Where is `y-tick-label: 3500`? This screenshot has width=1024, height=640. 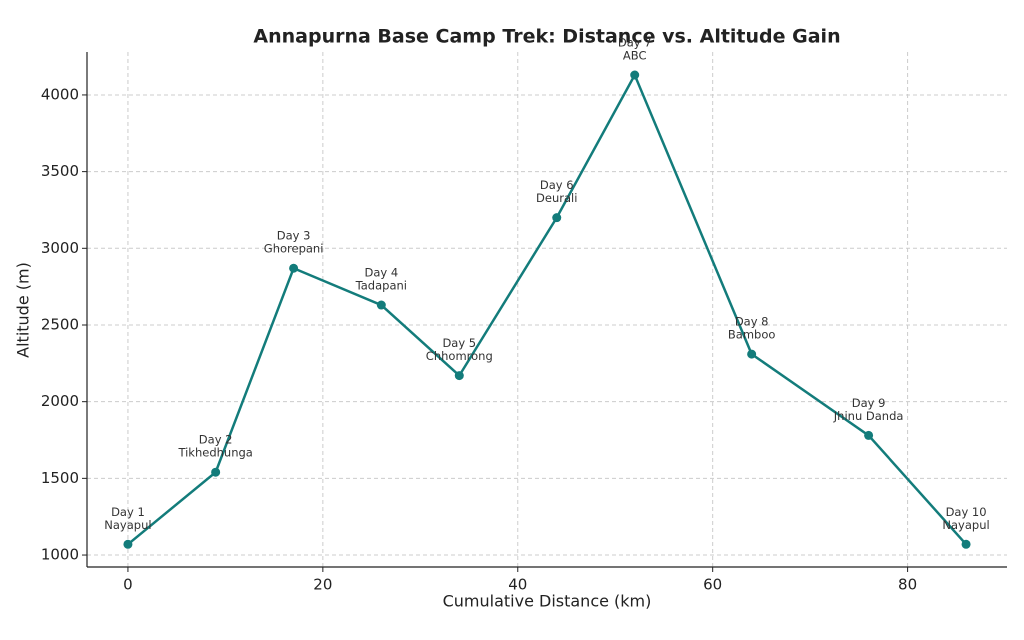
y-tick-label: 3500 is located at coordinates (60, 171).